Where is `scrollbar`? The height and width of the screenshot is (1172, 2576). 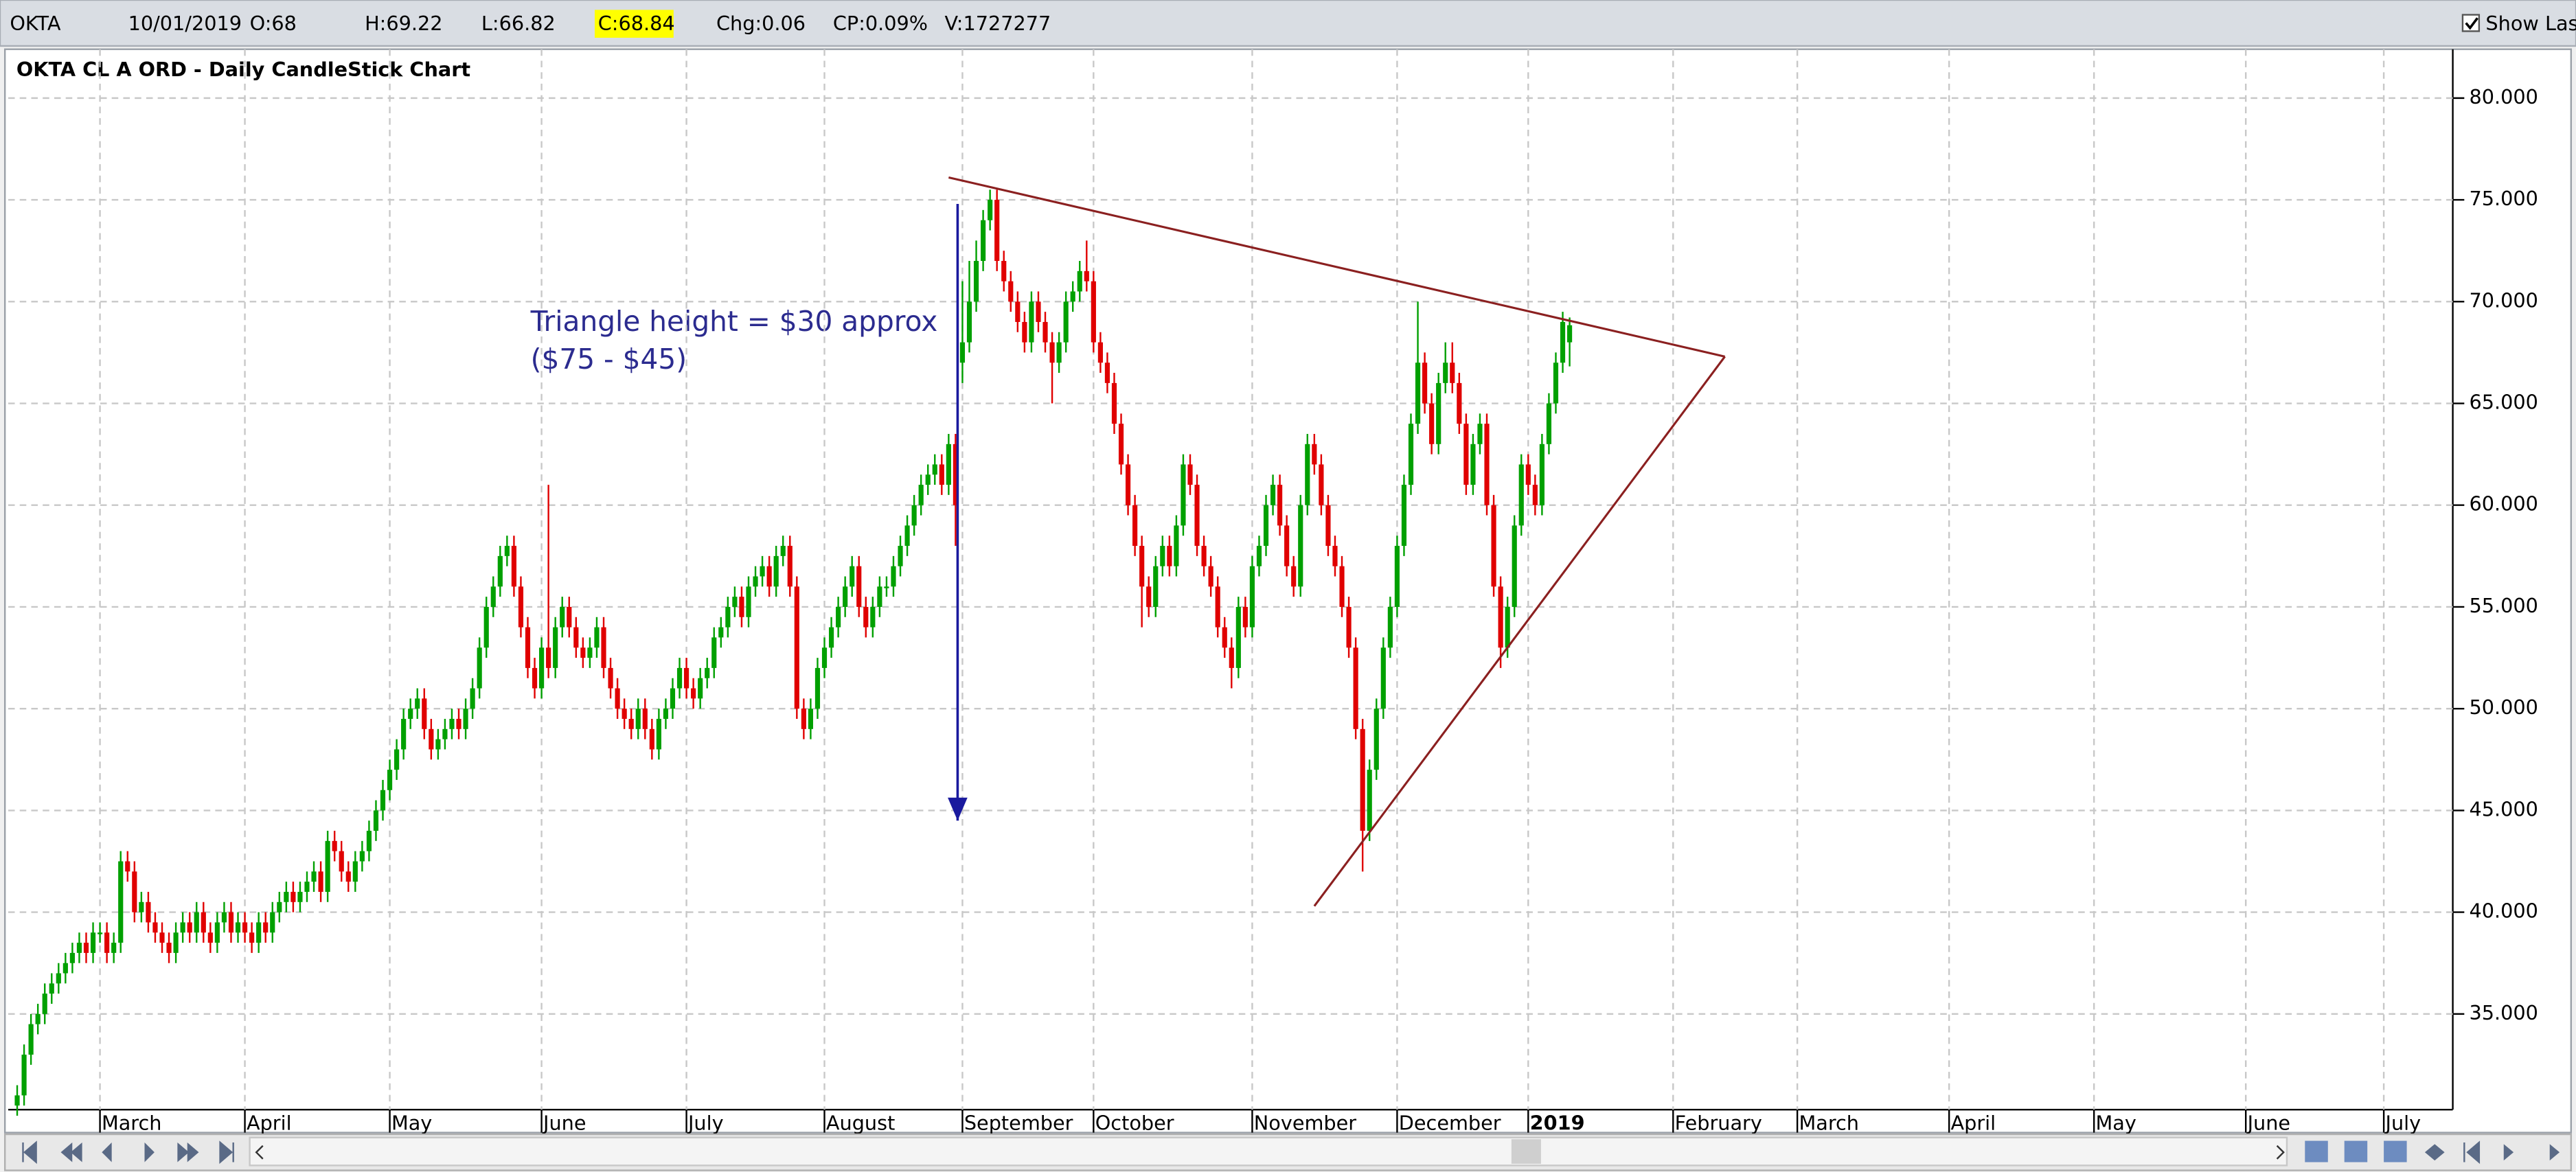
scrollbar is located at coordinates (1268, 1151).